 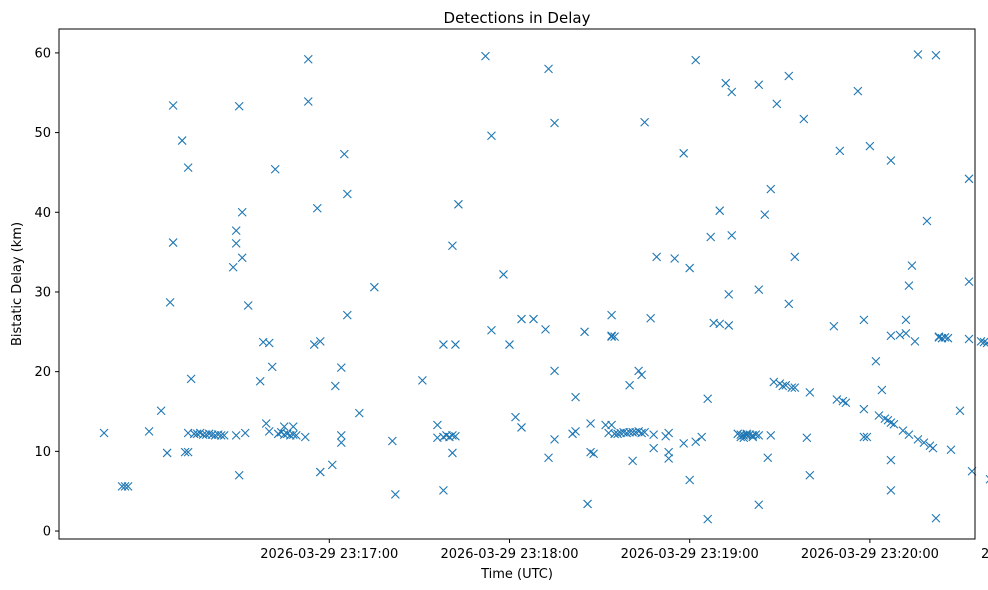 I want to click on x-tick-label: 2026-03-29 23:18:00, so click(x=509, y=554).